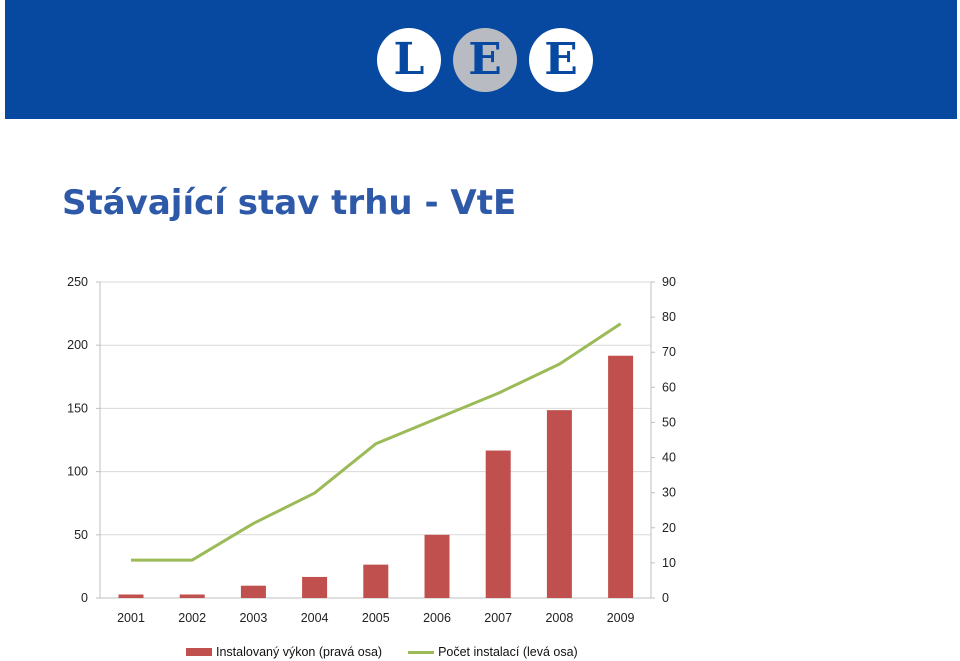 Image resolution: width=960 pixels, height=661 pixels. Describe the element at coordinates (669, 493) in the screenshot. I see `y-right-tick-label: 30` at that location.